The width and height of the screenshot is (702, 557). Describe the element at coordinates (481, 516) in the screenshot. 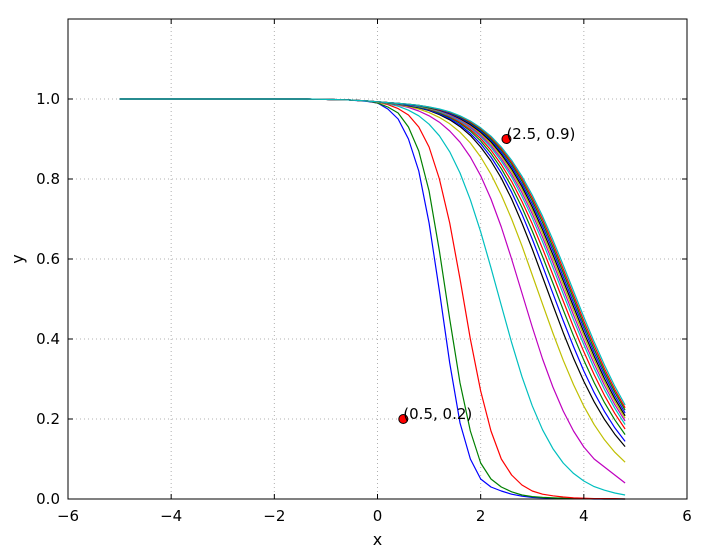

I see `x-tick-label: 2` at that location.